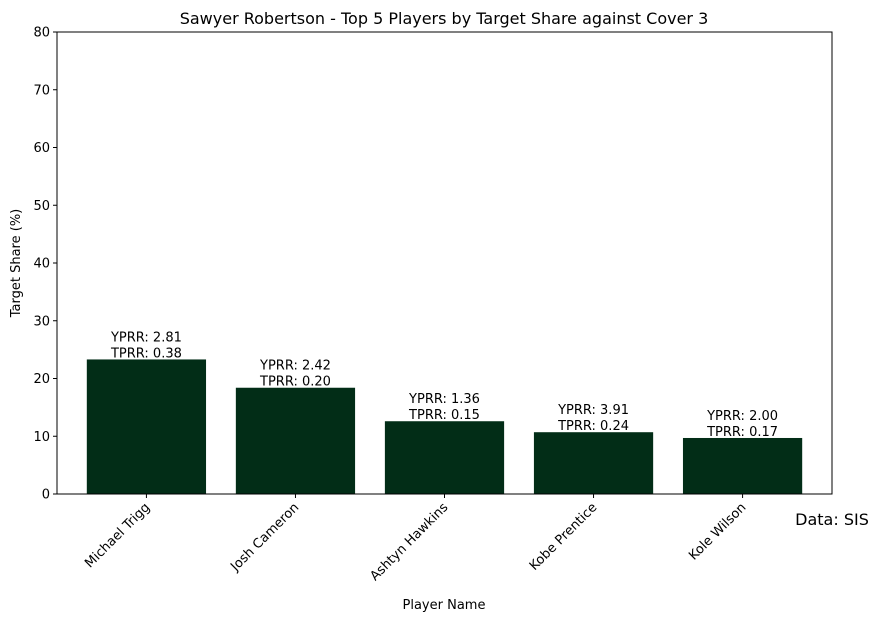 The height and width of the screenshot is (621, 880). What do you see at coordinates (742, 416) in the screenshot?
I see `bar-annotation-yprr: YPRR: 2.00` at bounding box center [742, 416].